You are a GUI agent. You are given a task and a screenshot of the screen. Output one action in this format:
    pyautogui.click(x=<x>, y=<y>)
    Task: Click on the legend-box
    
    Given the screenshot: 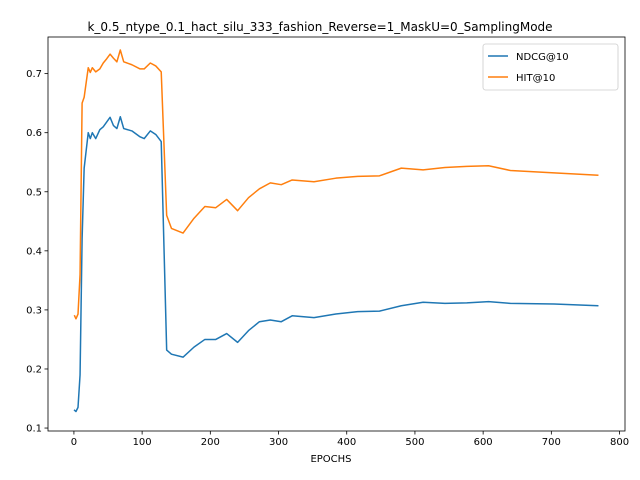 What is the action you would take?
    pyautogui.click(x=550, y=67)
    